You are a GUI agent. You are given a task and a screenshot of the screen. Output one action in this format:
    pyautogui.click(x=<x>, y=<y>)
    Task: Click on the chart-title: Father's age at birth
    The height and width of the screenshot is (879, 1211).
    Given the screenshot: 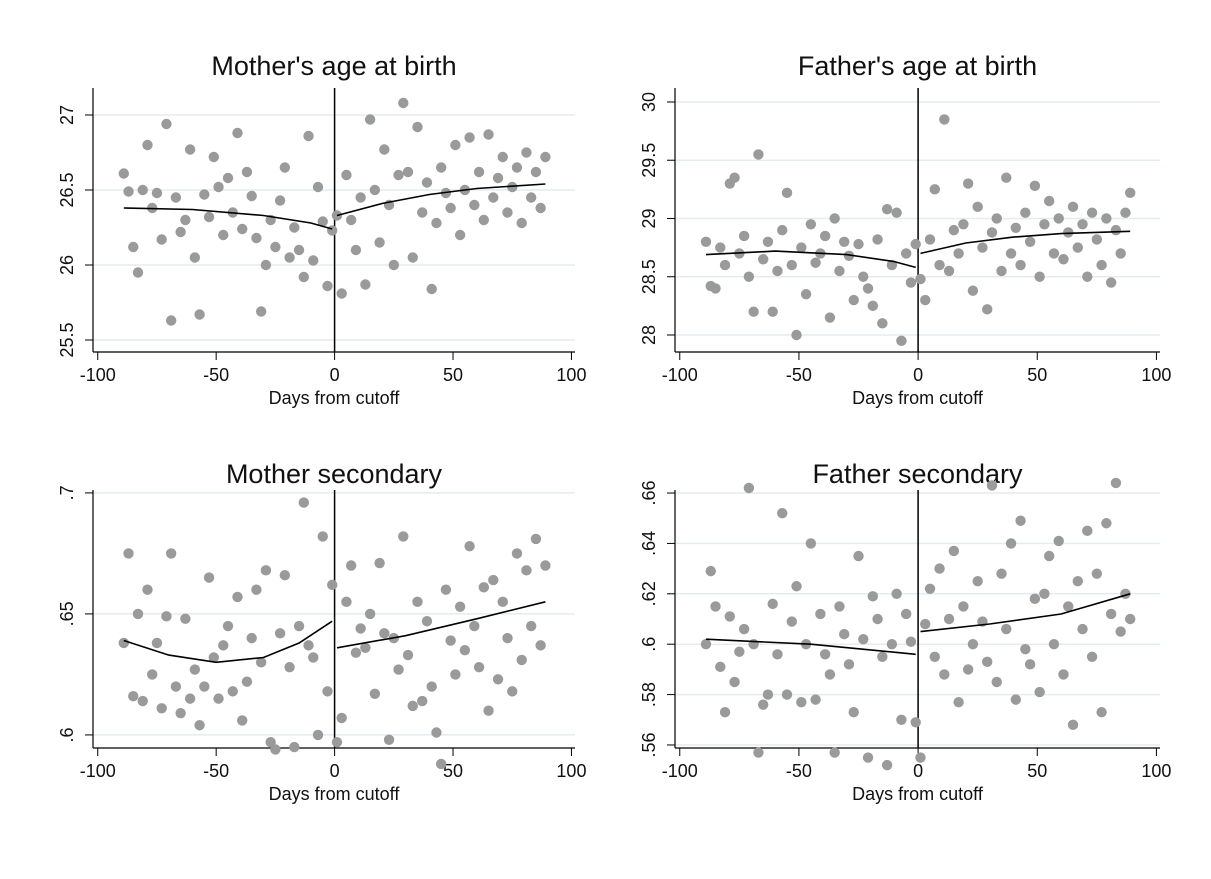 What is the action you would take?
    pyautogui.click(x=917, y=66)
    